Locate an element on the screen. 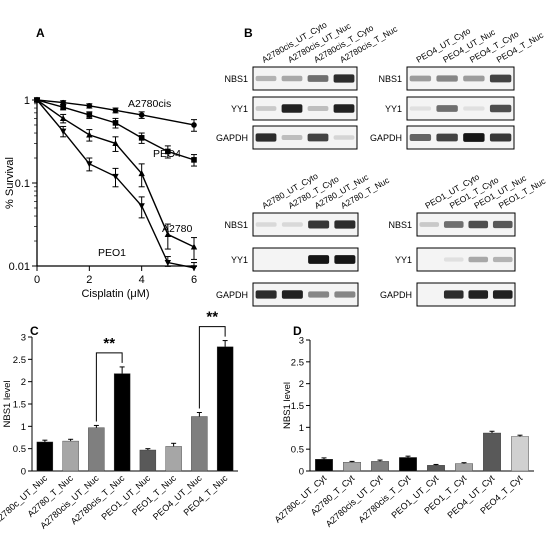 This screenshot has width=550, height=543. x-axis-label: Cisplatin (μM) is located at coordinates (115, 294).